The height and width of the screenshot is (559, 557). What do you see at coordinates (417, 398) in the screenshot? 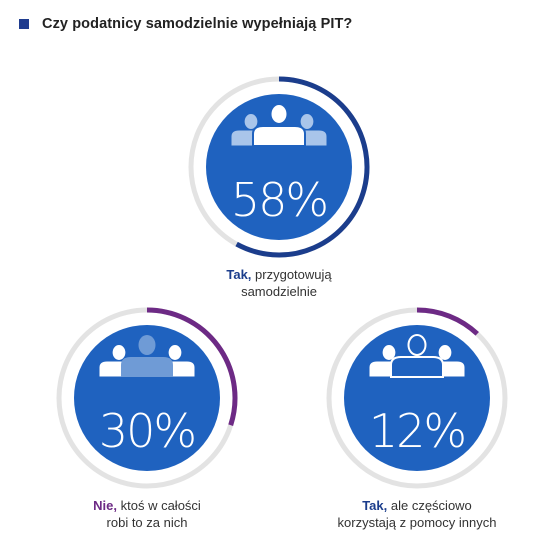
I see `donut-chart-12: 12%` at bounding box center [417, 398].